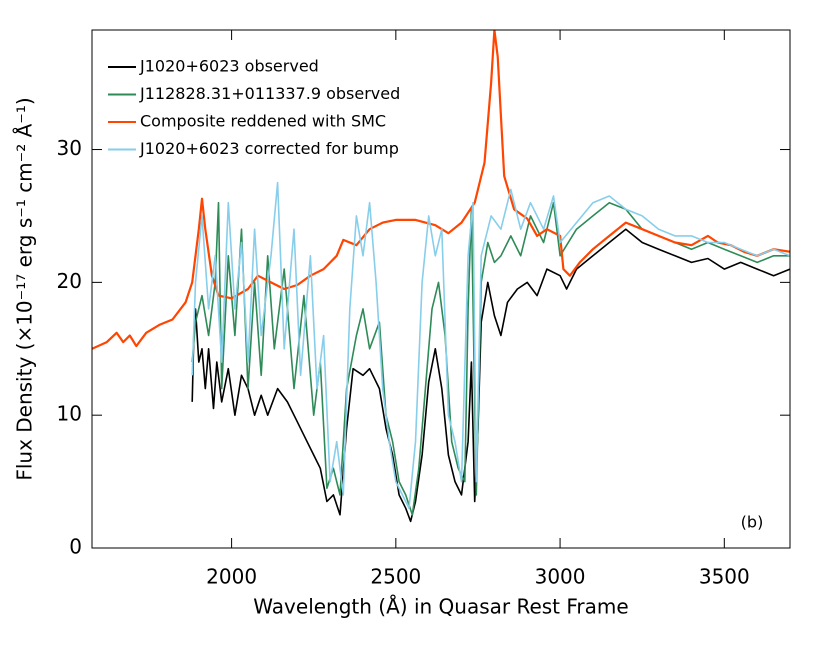 Image resolution: width=830 pixels, height=645 pixels. What do you see at coordinates (25, 288) in the screenshot?
I see `y-axis-title: Flux Density (×10⁻¹⁷ erg s⁻¹ cm⁻² Å⁻¹)` at bounding box center [25, 288].